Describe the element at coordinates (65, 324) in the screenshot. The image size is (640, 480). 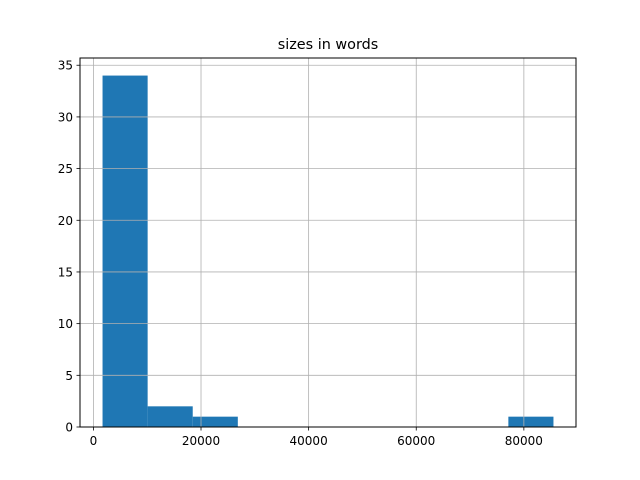
I see `y-tick-label: 10` at that location.